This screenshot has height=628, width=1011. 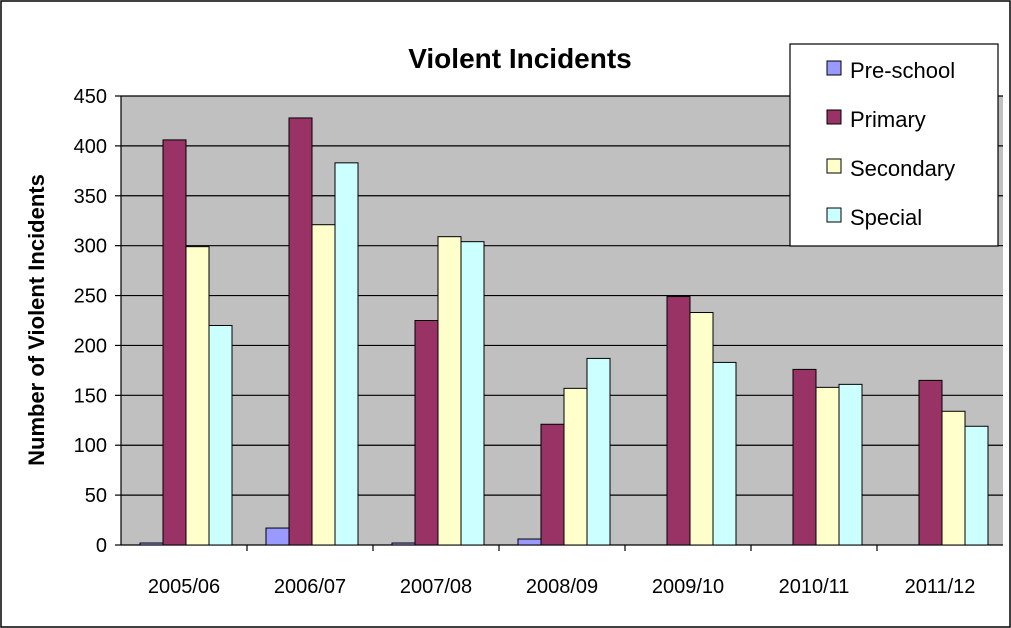 I want to click on y-tick-label: 250, so click(x=90, y=297).